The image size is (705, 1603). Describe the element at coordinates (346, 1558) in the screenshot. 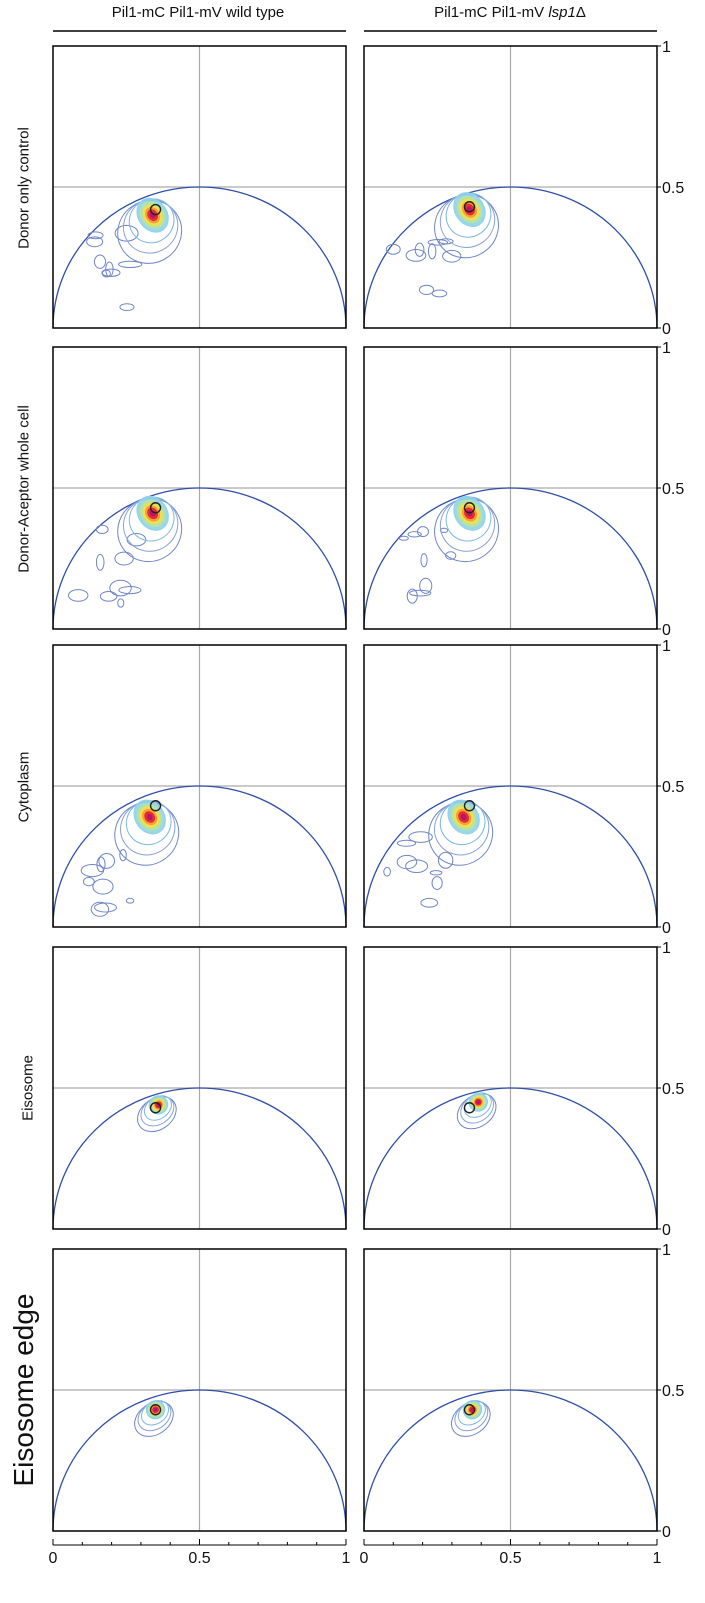

I see `x-tick-label: 1` at that location.